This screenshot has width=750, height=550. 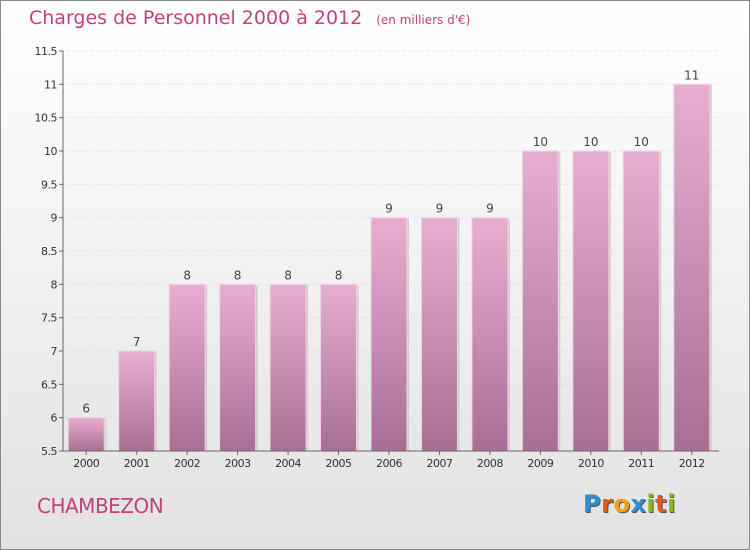 I want to click on y-tick-label: 5.5, so click(x=49, y=451).